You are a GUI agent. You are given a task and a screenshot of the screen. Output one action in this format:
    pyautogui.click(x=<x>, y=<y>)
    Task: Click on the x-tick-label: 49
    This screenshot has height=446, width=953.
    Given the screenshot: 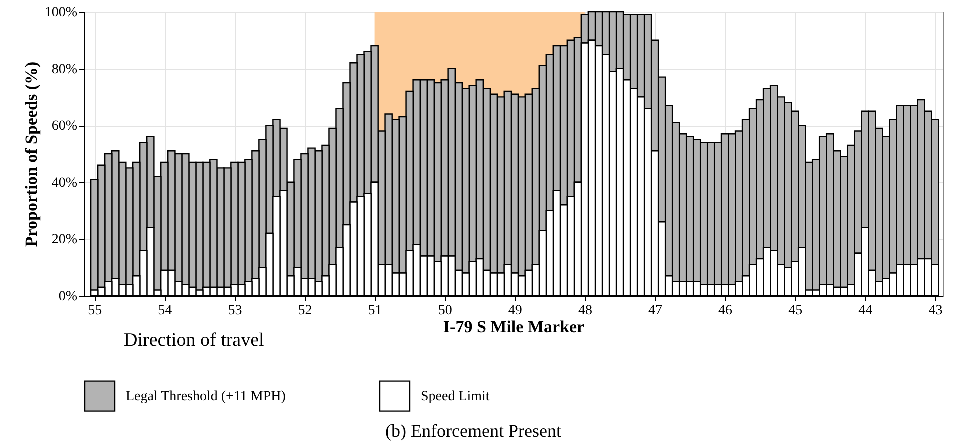 What is the action you would take?
    pyautogui.click(x=515, y=311)
    